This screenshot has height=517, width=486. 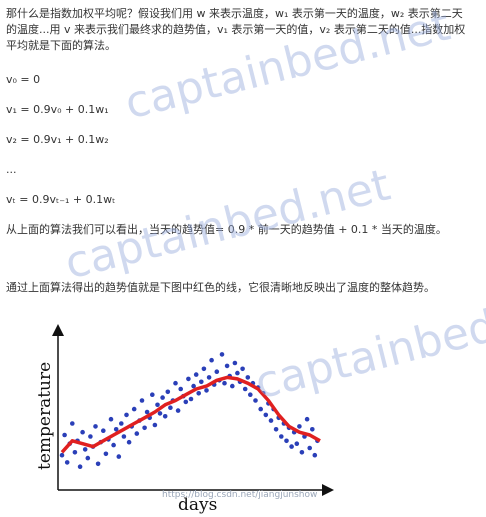 I want to click on trend-line, so click(x=190, y=414).